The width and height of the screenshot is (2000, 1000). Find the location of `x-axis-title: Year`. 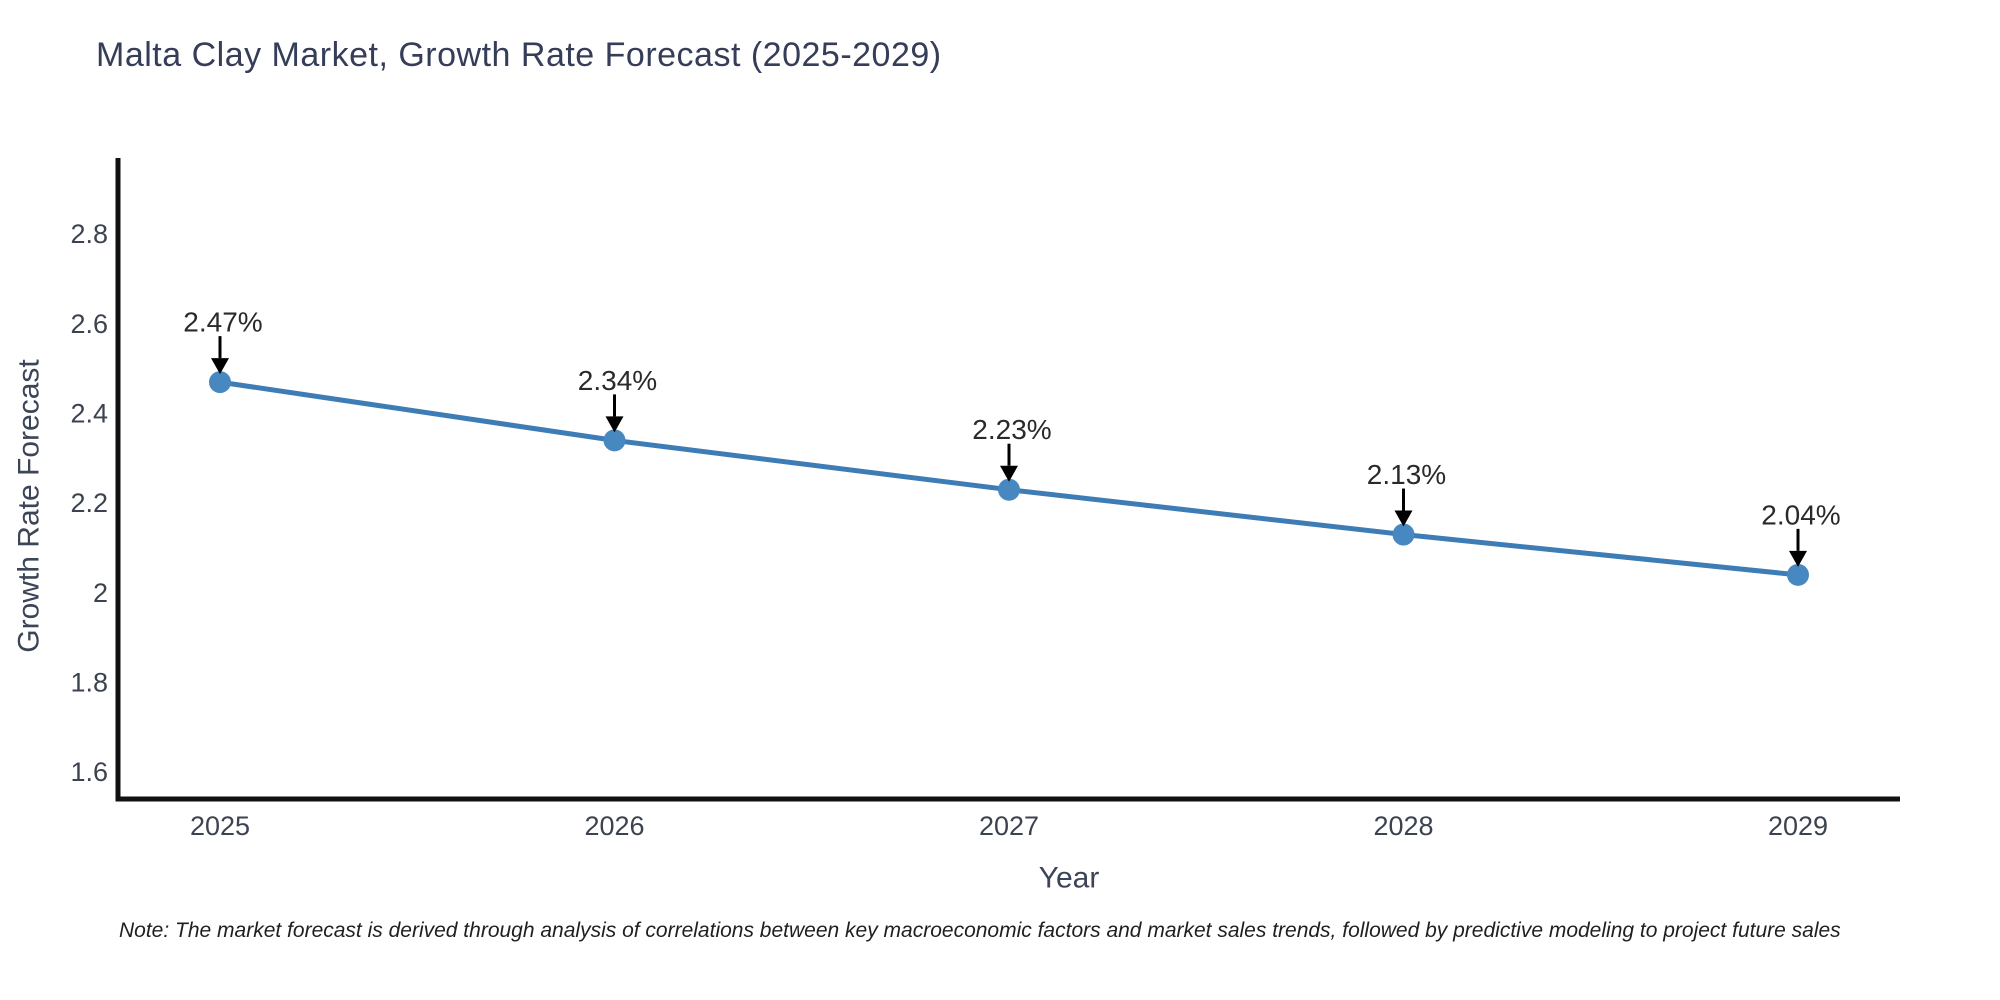

x-axis-title: Year is located at coordinates (1069, 878).